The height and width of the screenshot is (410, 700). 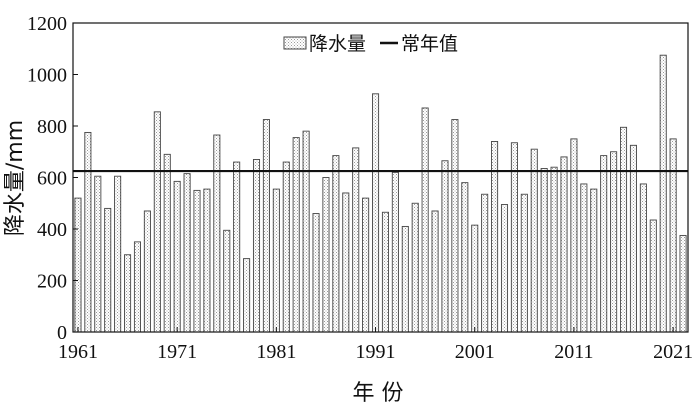 What do you see at coordinates (415, 267) in the screenshot?
I see `bar-1995` at bounding box center [415, 267].